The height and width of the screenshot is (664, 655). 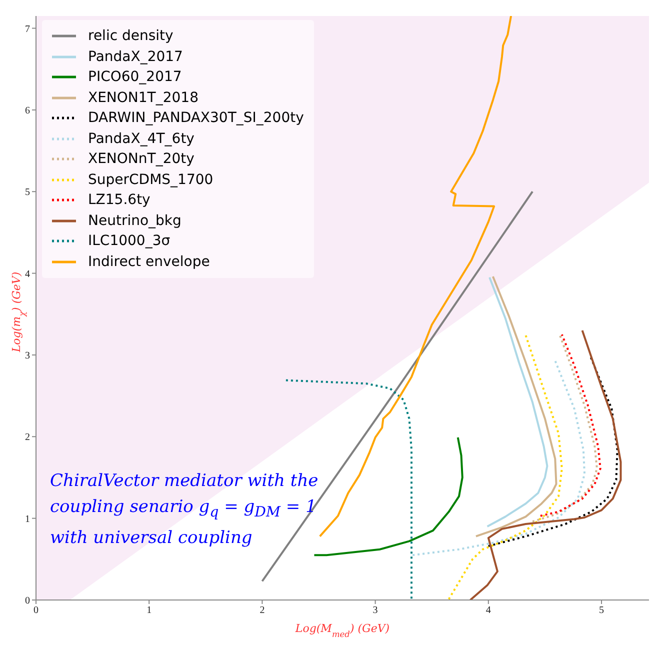 I want to click on x-tick-label: 4, so click(x=488, y=610).